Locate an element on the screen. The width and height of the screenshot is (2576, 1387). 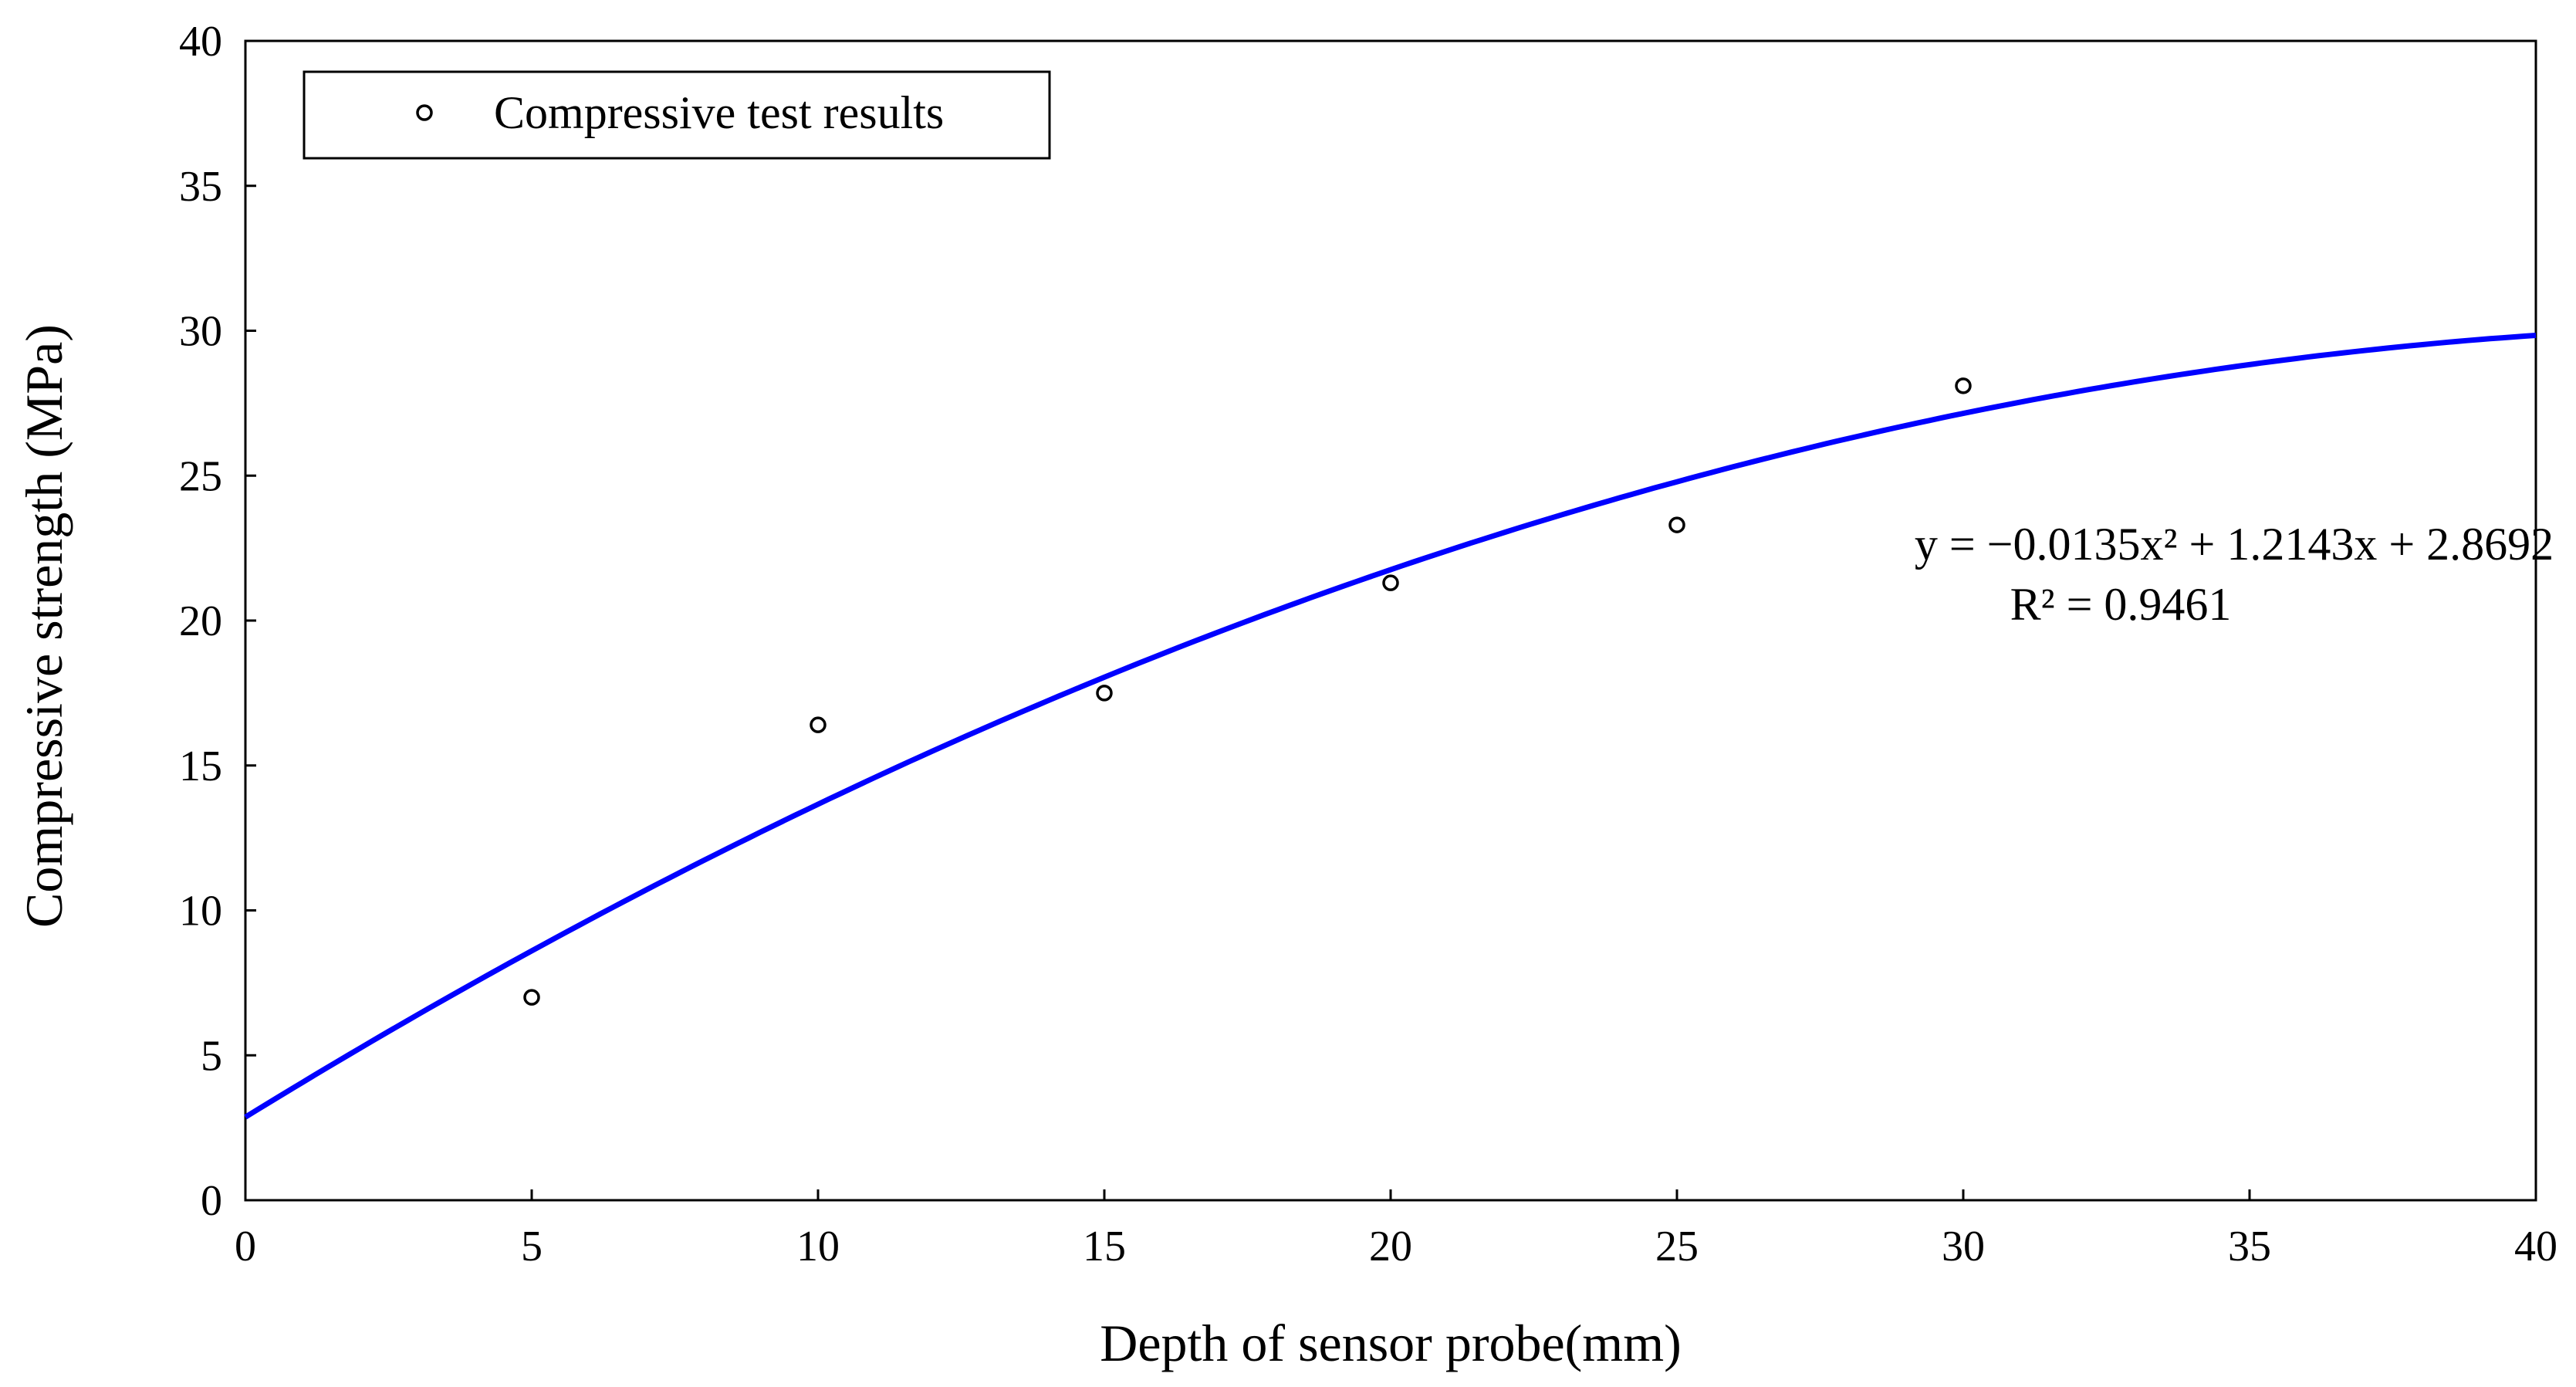
r-squared-label: R² = 0.9461 is located at coordinates (2121, 604).